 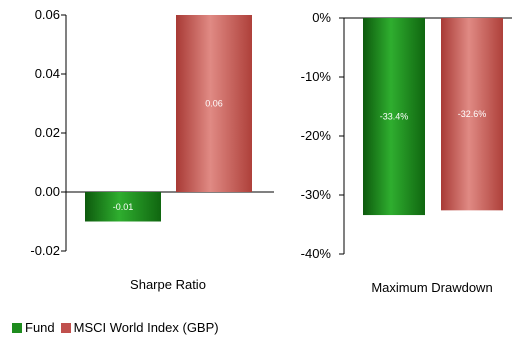 I want to click on drawdown-bar-fund, so click(x=394, y=117).